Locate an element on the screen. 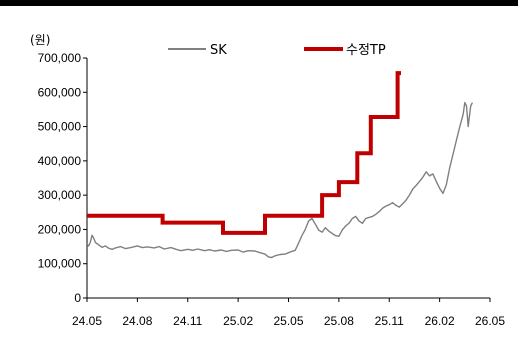  y-tick-label: 500,000 is located at coordinates (60, 127).